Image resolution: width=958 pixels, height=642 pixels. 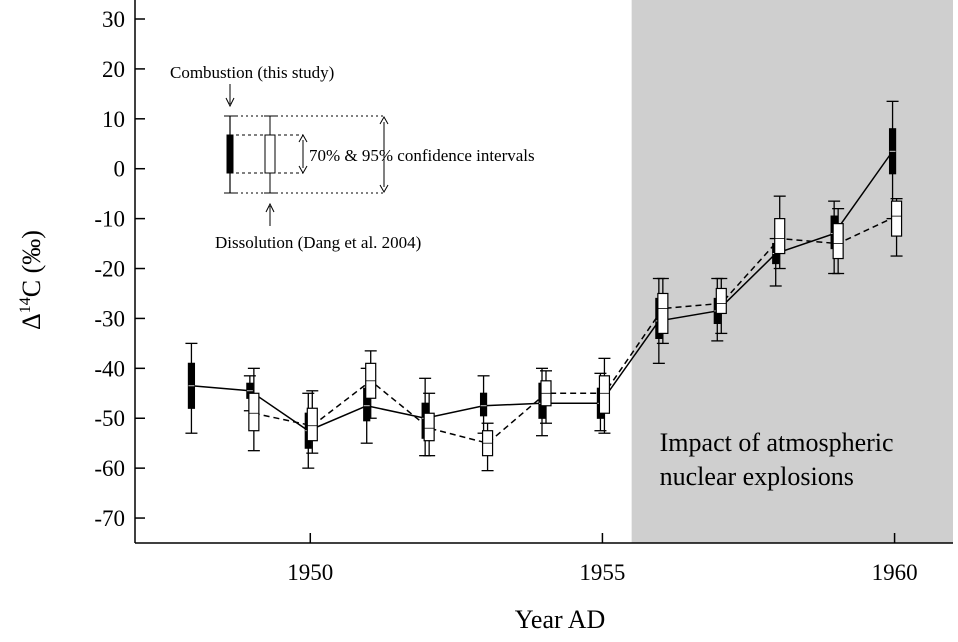 What do you see at coordinates (602, 572) in the screenshot?
I see `x-tick-label: 1955` at bounding box center [602, 572].